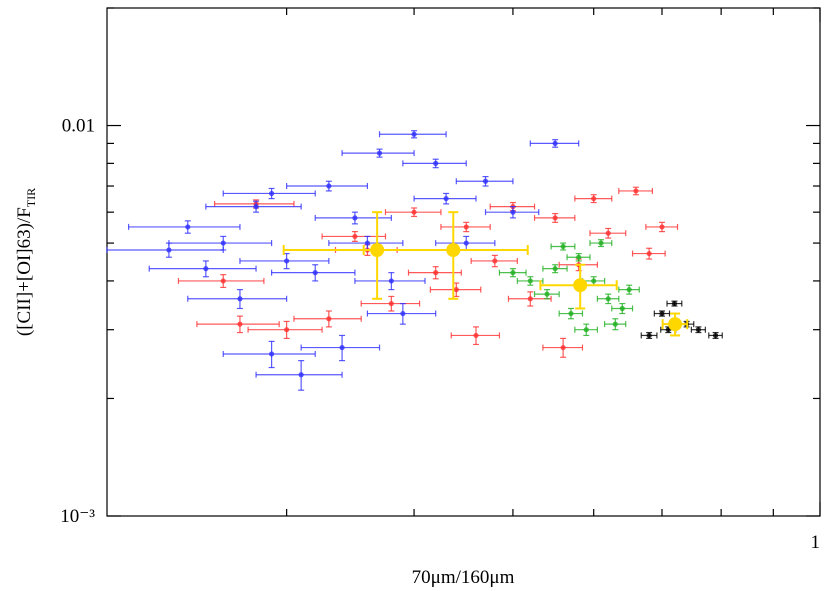  I want to click on y-axis-label: ([CII]+[OI]63)/FTIR, so click(26, 262).